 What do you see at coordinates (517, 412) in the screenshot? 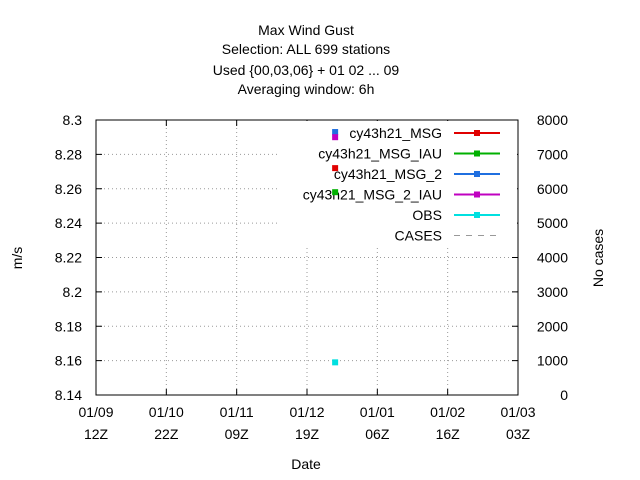
I see `x-tick-label-date: 01/03` at bounding box center [517, 412].